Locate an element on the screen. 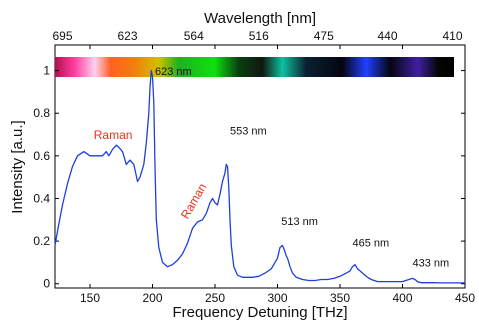 Image resolution: width=479 pixels, height=320 pixels. x-tick-label: 150 is located at coordinates (90, 298).